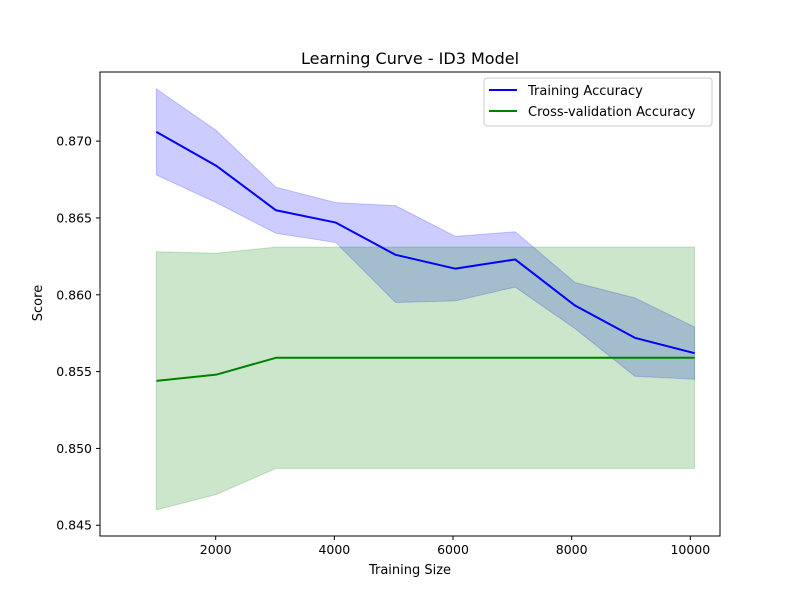  Describe the element at coordinates (74, 294) in the screenshot. I see `y-tick-label: 0.860` at that location.